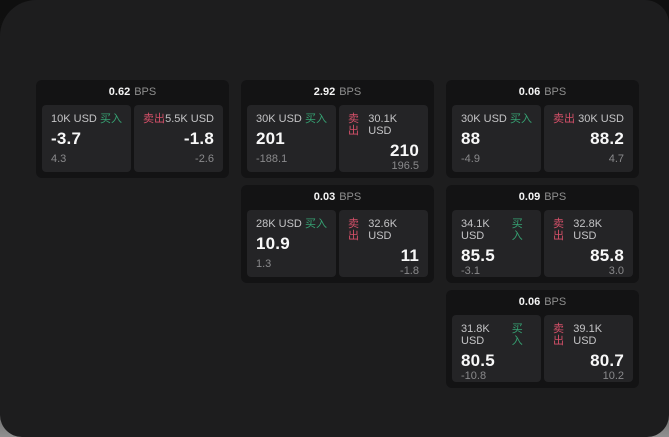 This screenshot has width=669, height=437. What do you see at coordinates (496, 138) in the screenshot?
I see `buy-panel: 30K USD 买入 88 -4.9` at bounding box center [496, 138].